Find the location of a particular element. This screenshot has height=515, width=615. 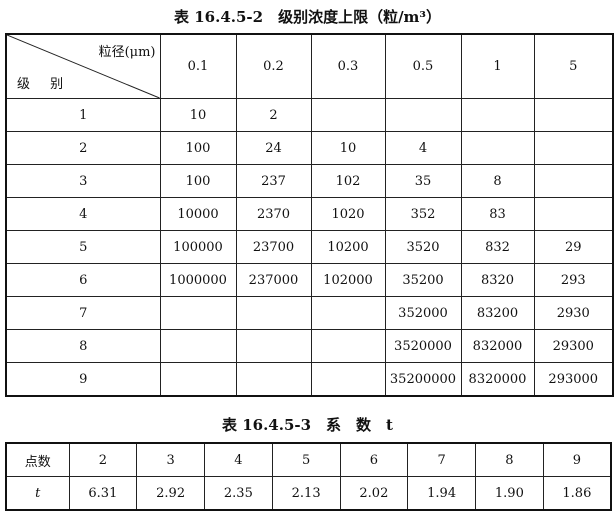

column-header: 1 is located at coordinates (497, 66).